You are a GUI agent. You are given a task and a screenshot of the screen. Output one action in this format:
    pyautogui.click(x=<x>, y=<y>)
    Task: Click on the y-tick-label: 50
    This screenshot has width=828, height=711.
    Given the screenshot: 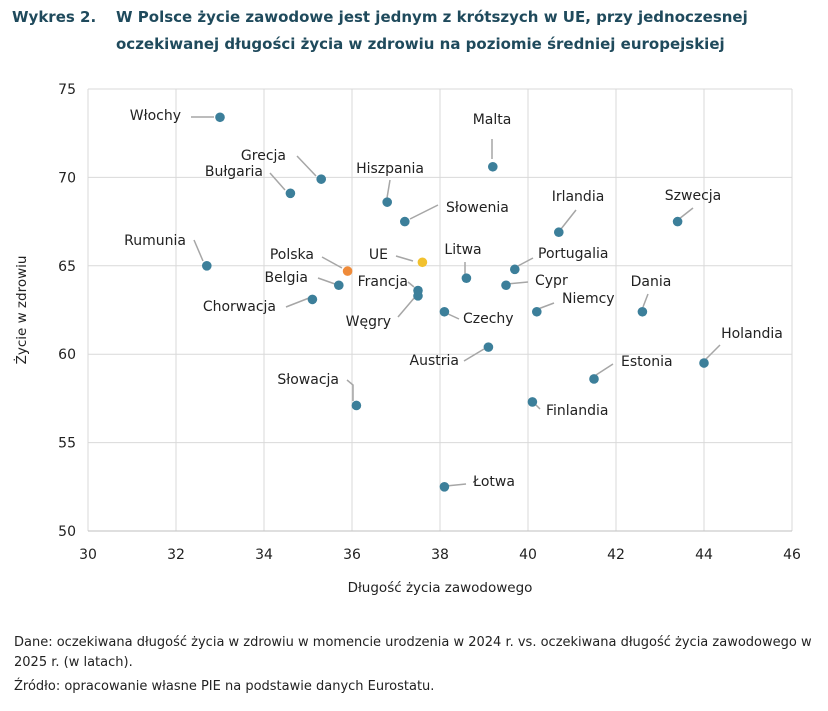 What is the action you would take?
    pyautogui.click(x=67, y=532)
    